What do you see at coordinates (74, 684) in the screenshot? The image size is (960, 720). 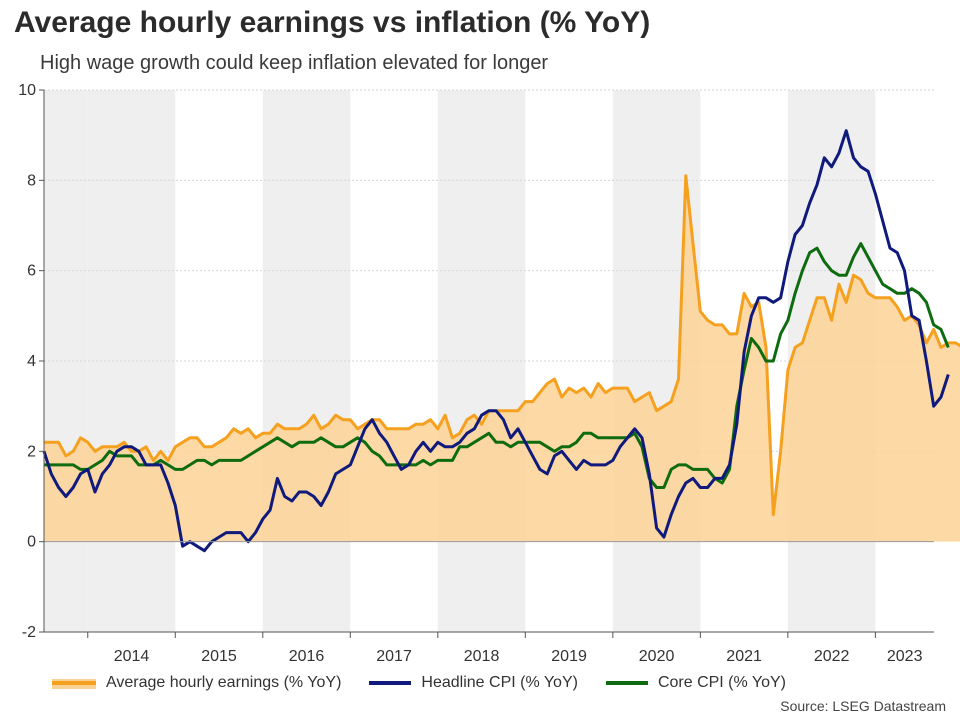 I see `legend-swatch-earnings` at bounding box center [74, 684].